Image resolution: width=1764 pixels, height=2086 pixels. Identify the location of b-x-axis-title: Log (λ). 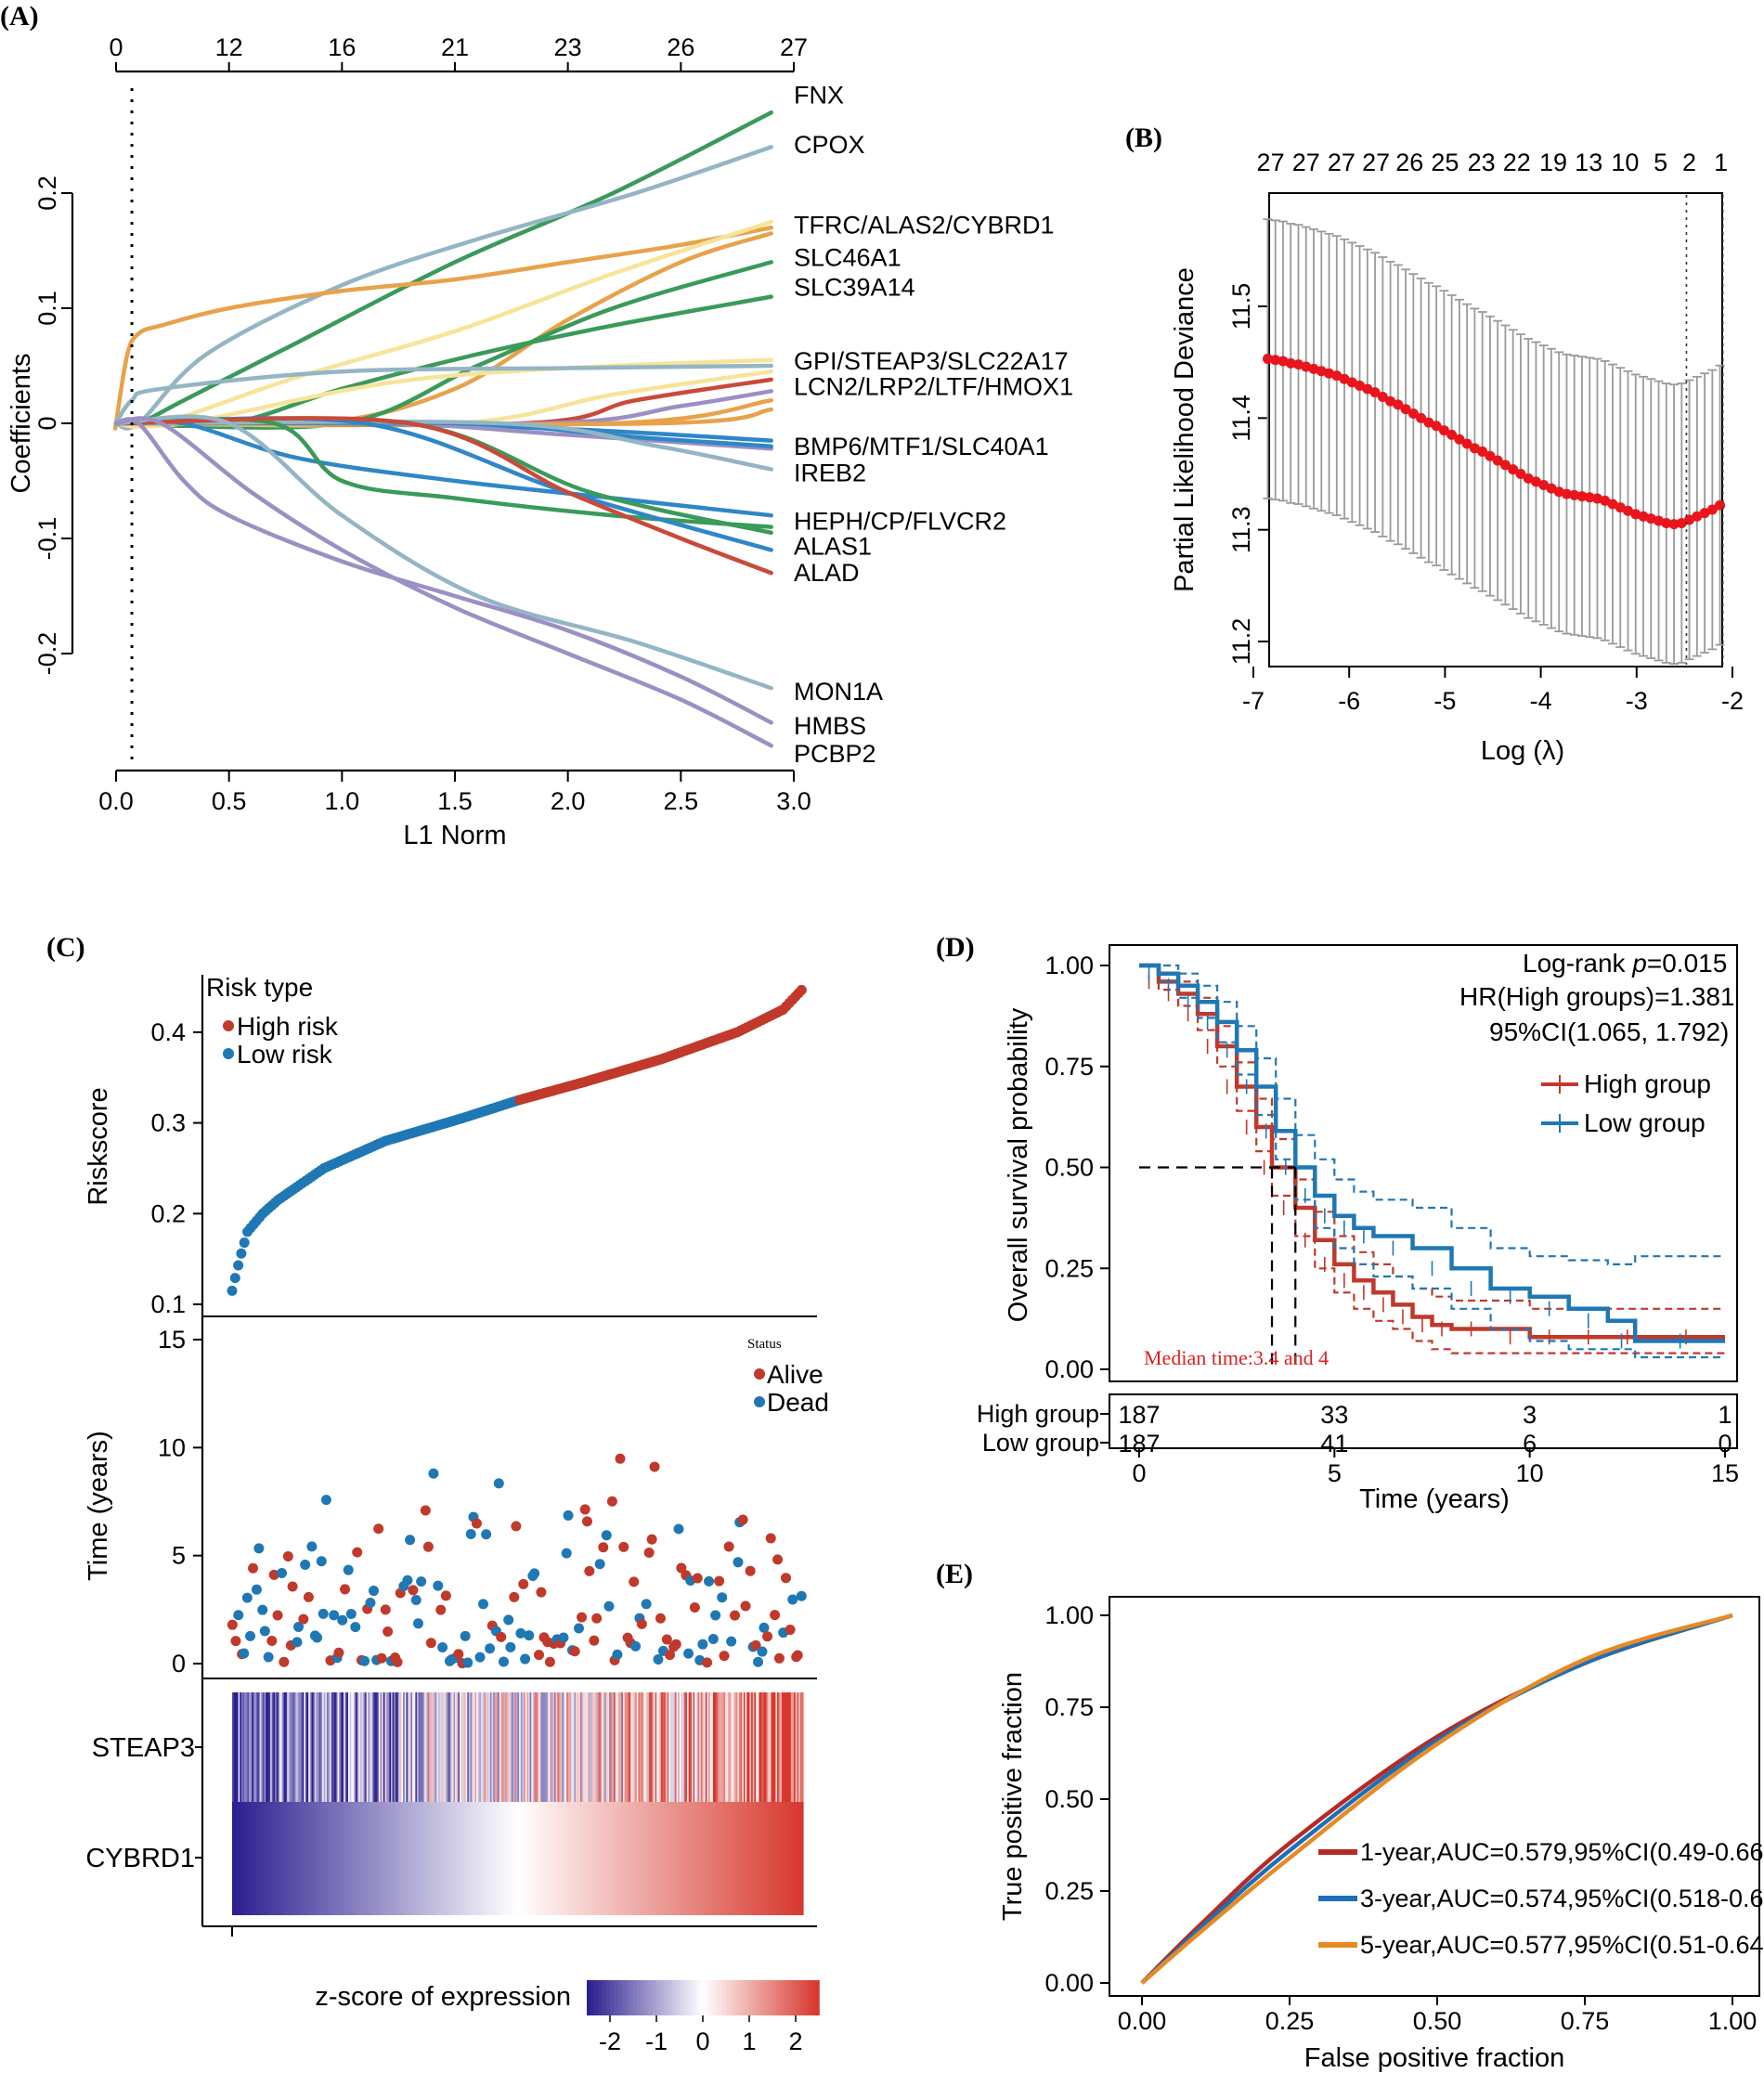
(1522, 751).